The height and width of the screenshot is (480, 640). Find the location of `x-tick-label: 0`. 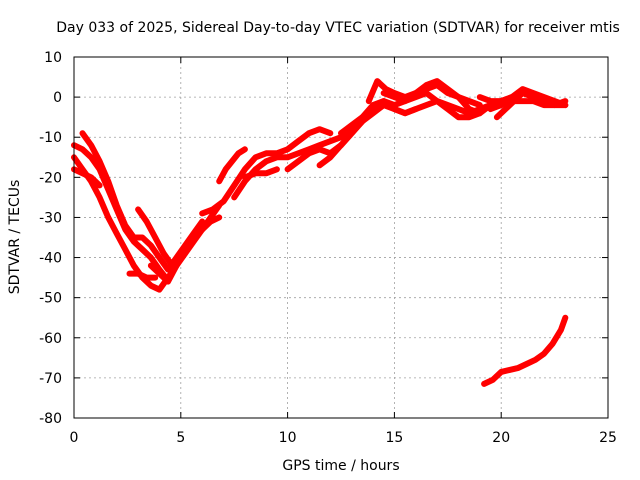

x-tick-label: 0 is located at coordinates (74, 438).